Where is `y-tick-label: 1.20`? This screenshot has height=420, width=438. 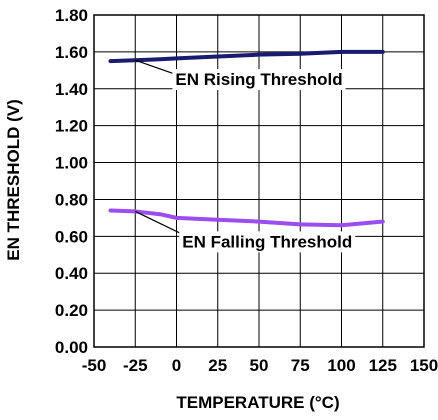 y-tick-label: 1.20 is located at coordinates (71, 126).